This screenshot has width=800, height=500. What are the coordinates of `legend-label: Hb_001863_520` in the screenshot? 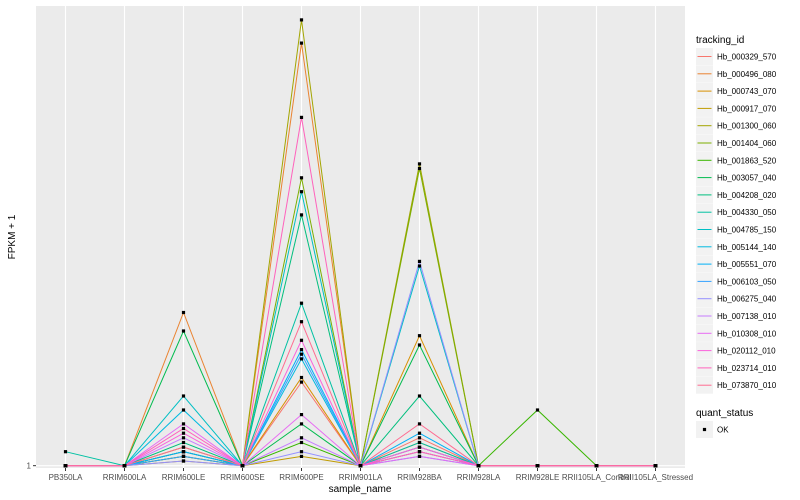 It's located at (747, 160).